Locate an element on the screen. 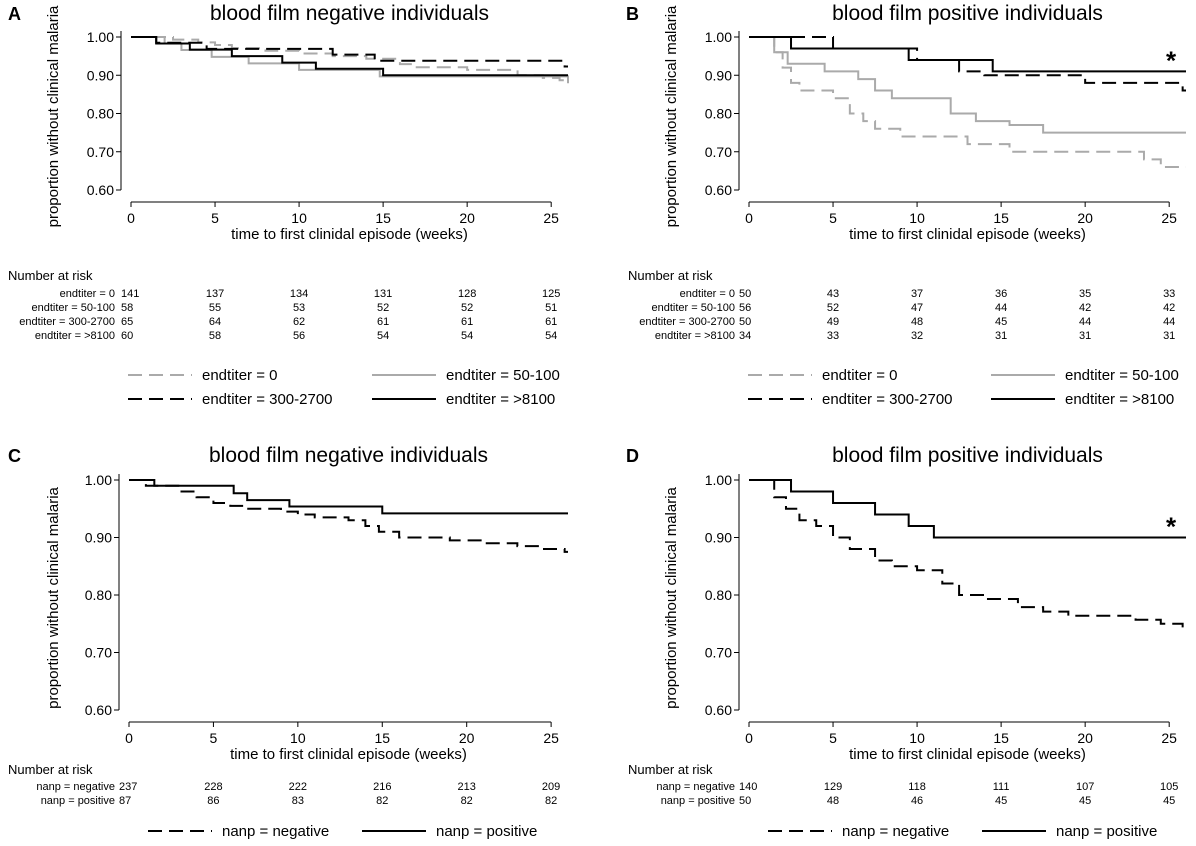 This screenshot has height=846, width=1196. risk-value: 83 is located at coordinates (298, 801).